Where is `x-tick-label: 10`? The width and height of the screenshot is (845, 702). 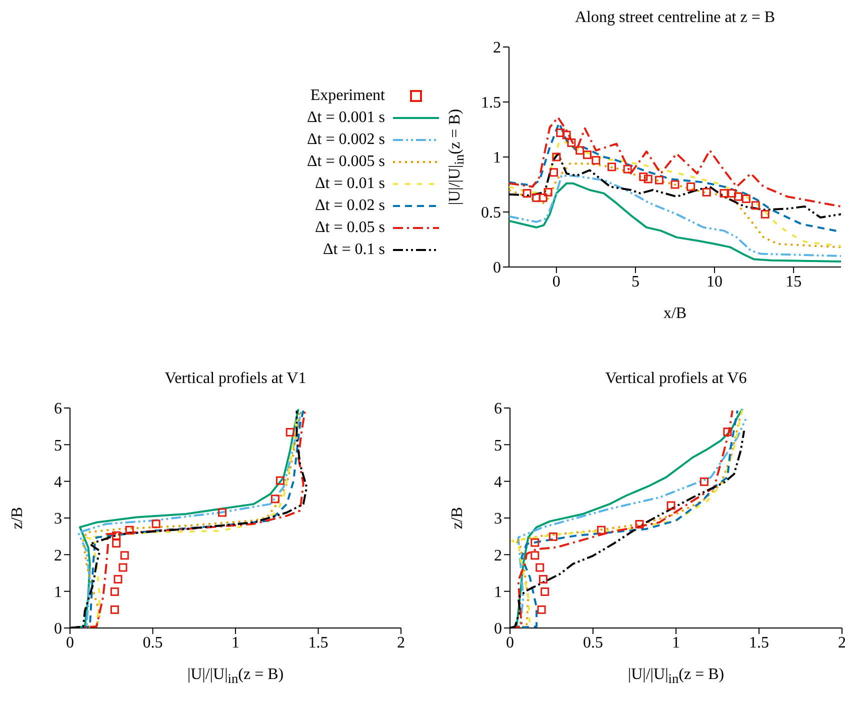
x-tick-label: 10 is located at coordinates (714, 281).